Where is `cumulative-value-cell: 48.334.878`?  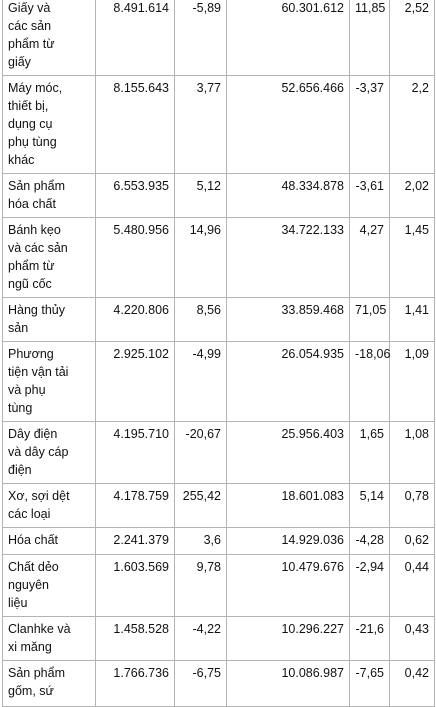 cumulative-value-cell: 48.334.878 is located at coordinates (288, 195).